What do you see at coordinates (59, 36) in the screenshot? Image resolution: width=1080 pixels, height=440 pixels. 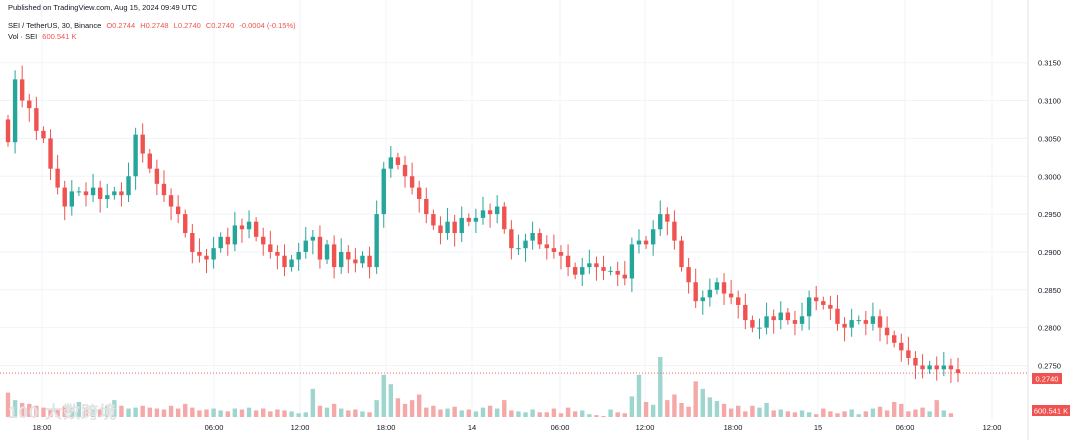 I see `volume-value: 600.541 K` at bounding box center [59, 36].